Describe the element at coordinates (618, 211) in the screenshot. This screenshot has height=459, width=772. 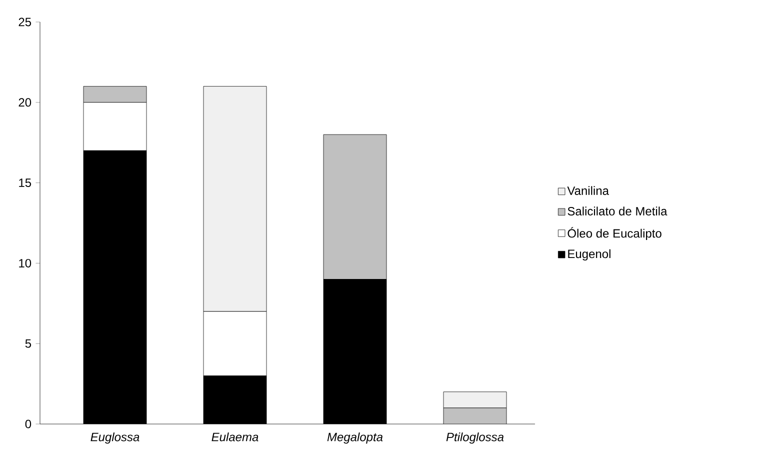
I see `legend-label: Salicilato de Metila` at that location.